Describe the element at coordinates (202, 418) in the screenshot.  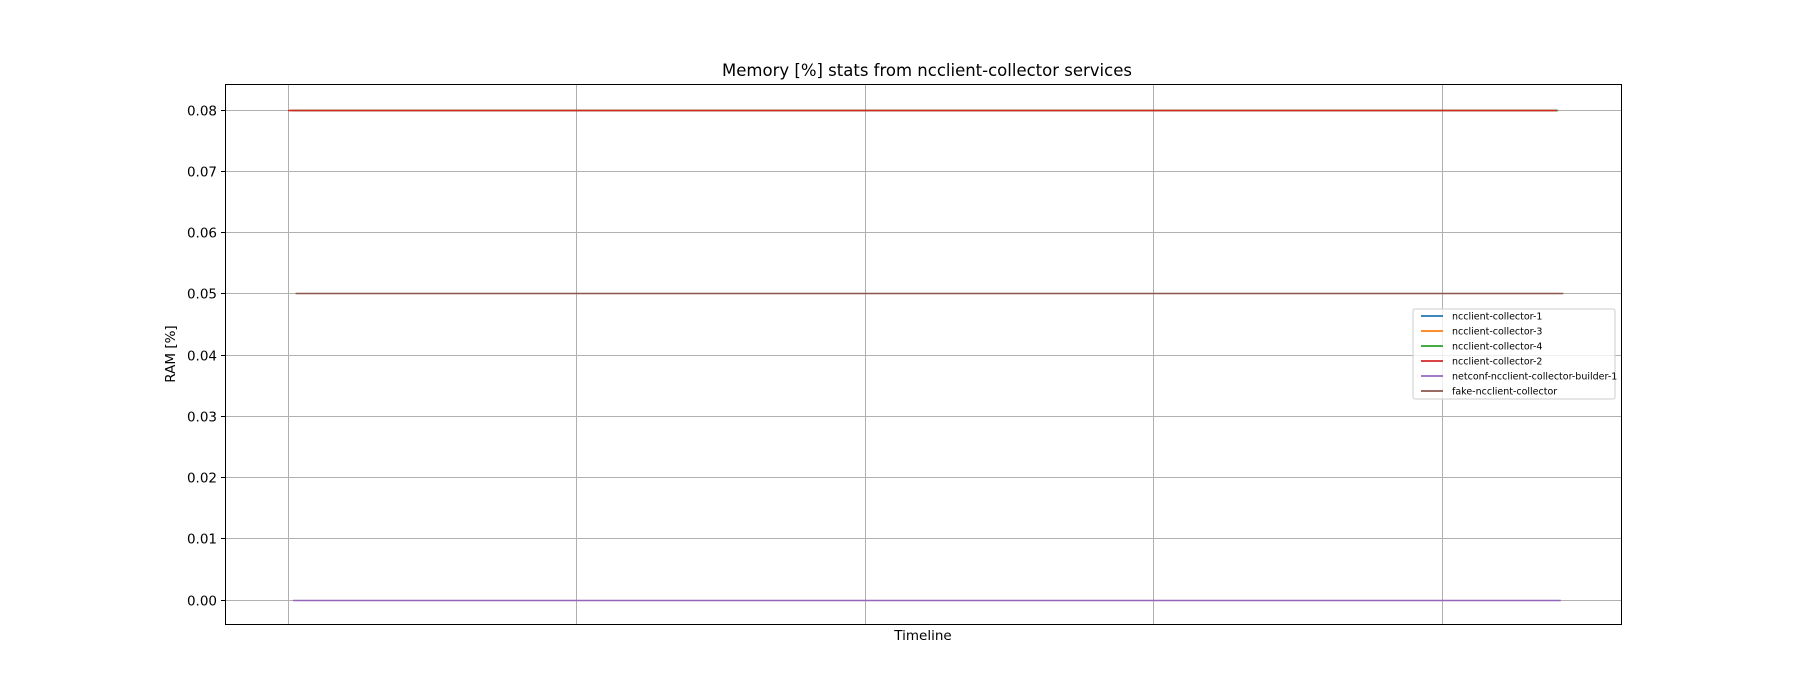
I see `y-tick-label: 0.03` at that location.